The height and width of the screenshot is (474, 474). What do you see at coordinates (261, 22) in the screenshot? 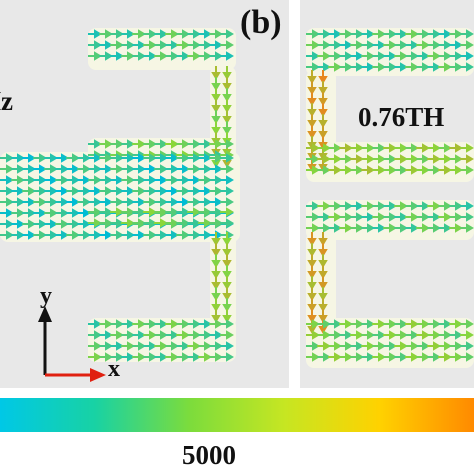
I see `panel-label: (b)` at bounding box center [261, 22].